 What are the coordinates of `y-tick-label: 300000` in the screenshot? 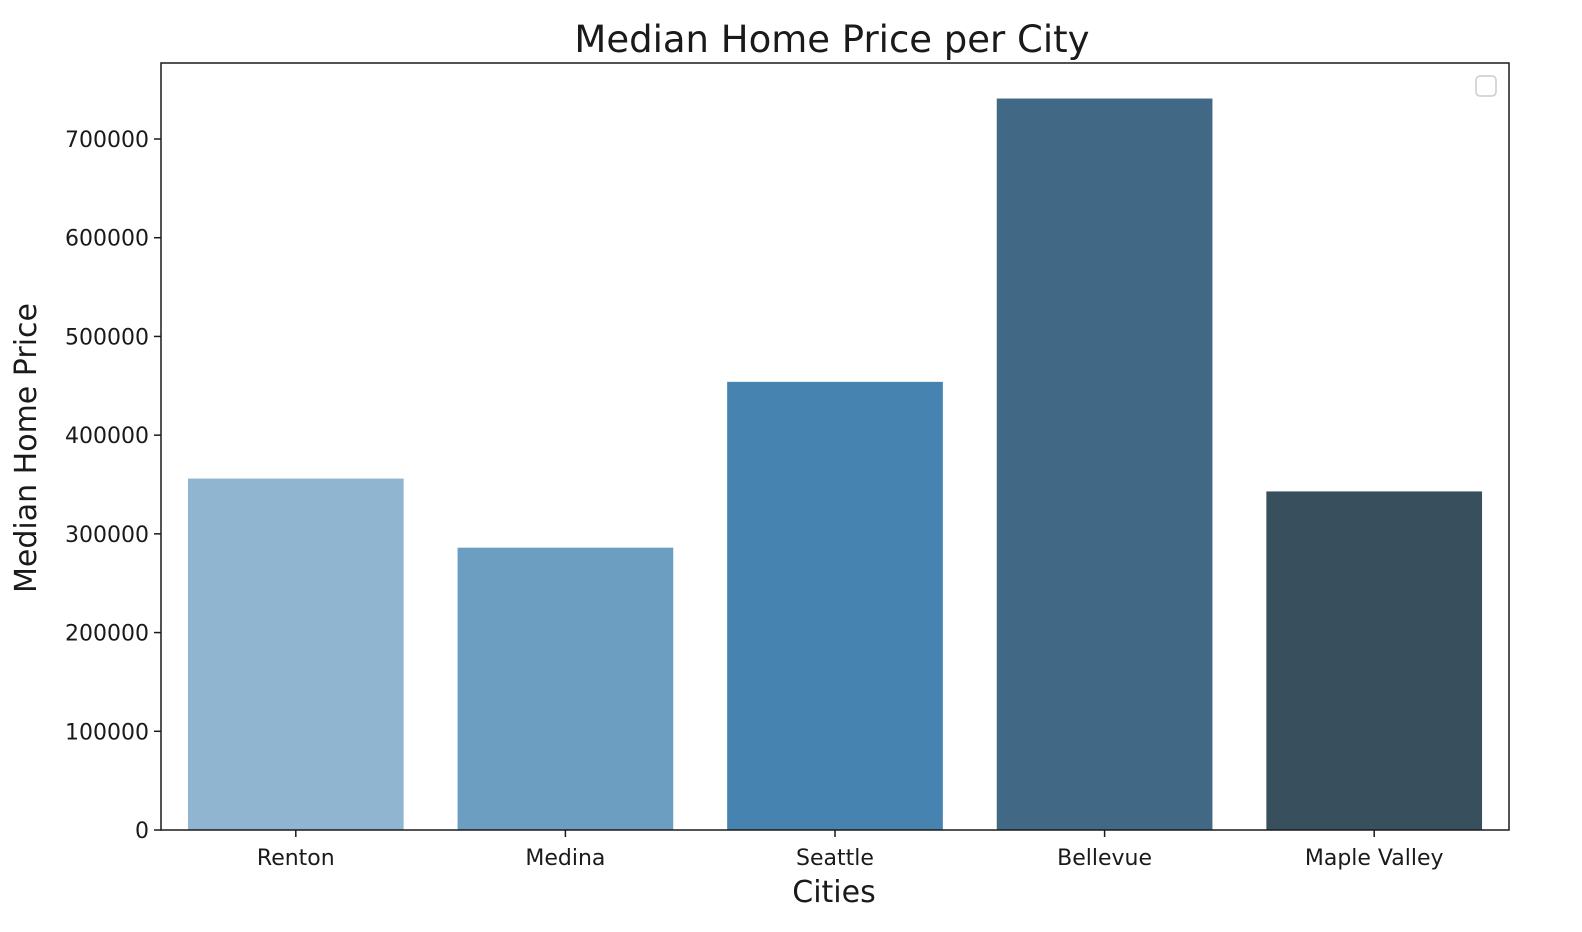 It's located at (107, 535).